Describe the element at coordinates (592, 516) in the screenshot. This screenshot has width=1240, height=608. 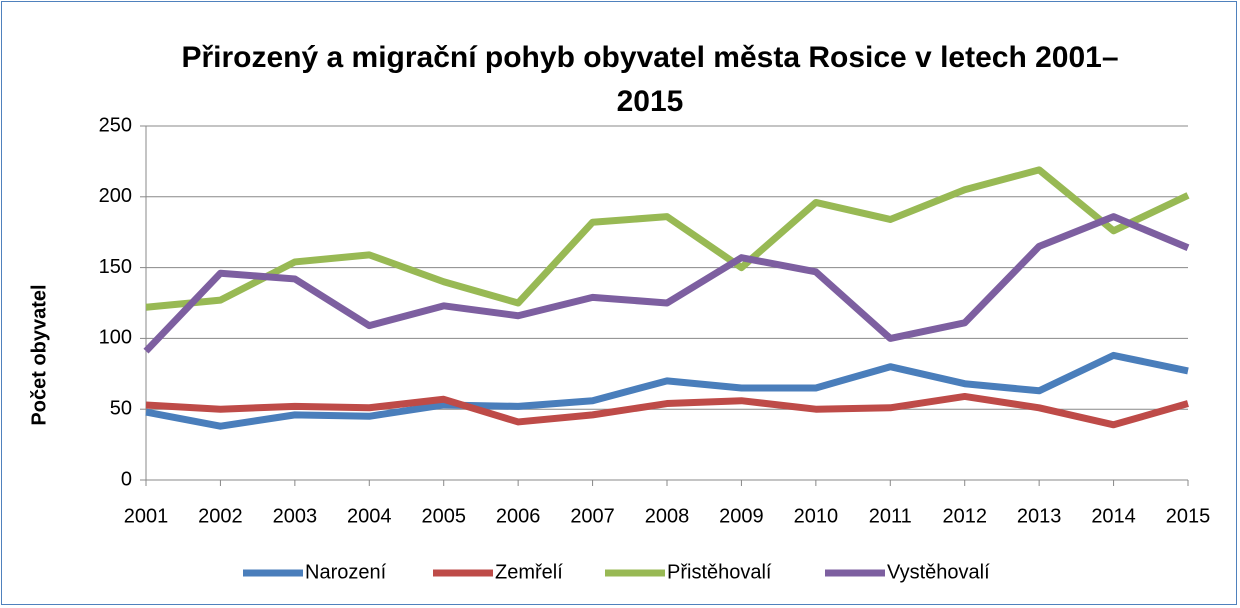
I see `x-tick-label: 2007` at that location.